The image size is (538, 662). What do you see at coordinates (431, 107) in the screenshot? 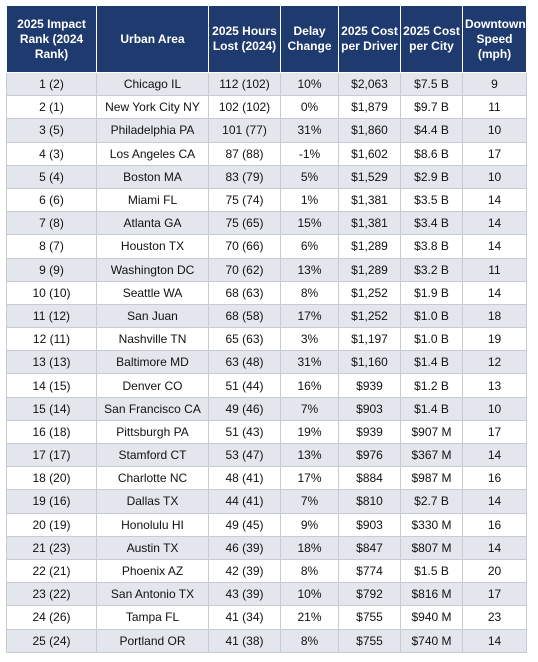
I see `cell-cost-per-city: $9.7 B` at bounding box center [431, 107].